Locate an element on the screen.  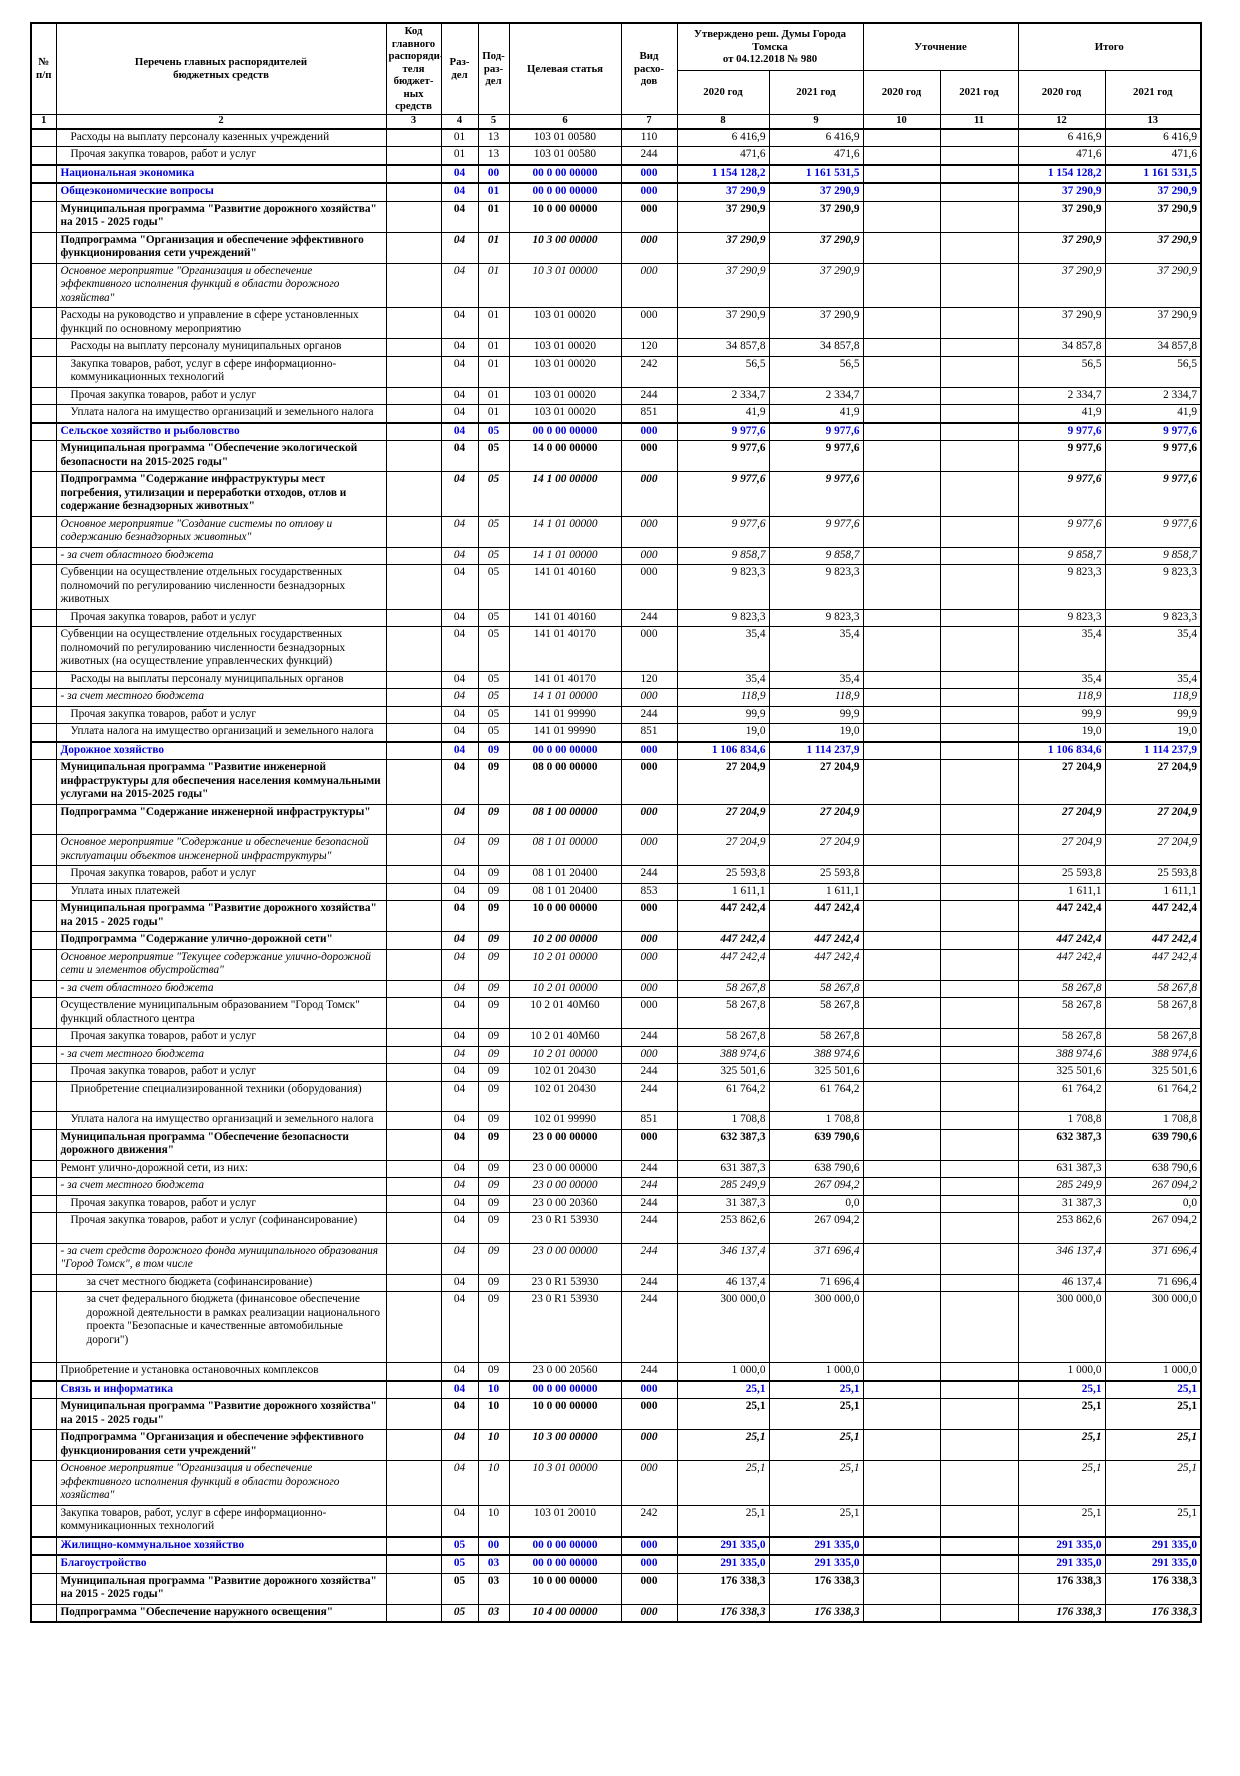
total-2020-cell: 35,4 is located at coordinates (1061, 679).